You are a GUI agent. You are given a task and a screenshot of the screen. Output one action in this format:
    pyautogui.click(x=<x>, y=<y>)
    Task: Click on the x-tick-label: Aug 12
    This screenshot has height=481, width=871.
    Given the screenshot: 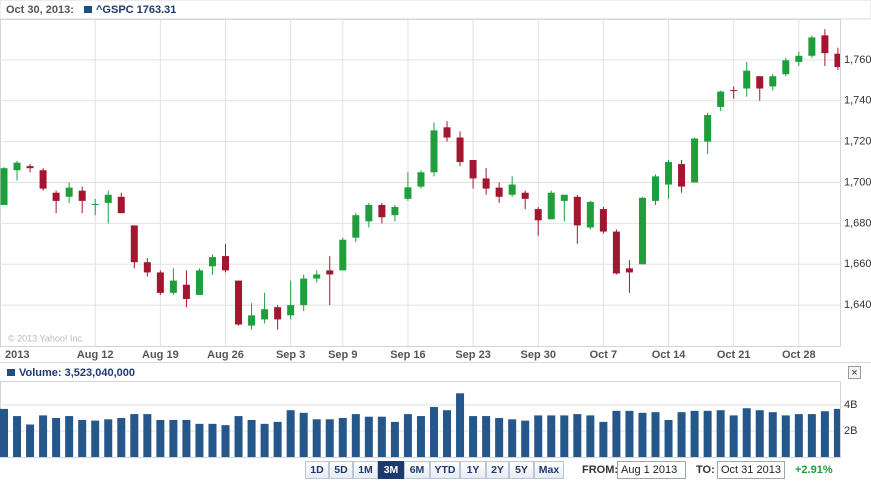 What is the action you would take?
    pyautogui.click(x=95, y=355)
    